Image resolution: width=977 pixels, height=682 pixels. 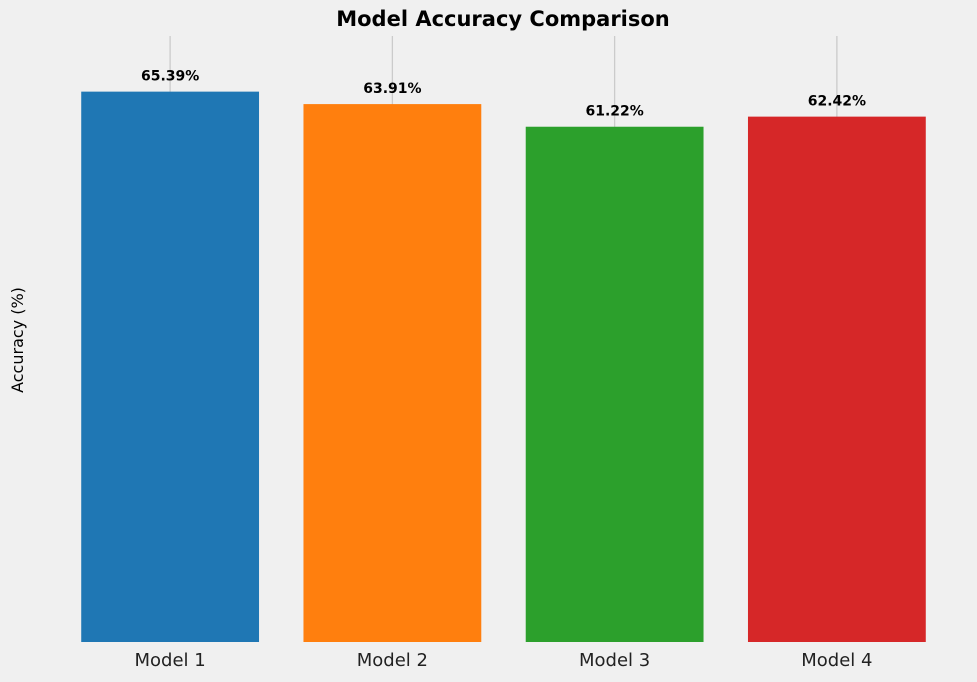 I want to click on data-label: 63.91%, so click(x=392, y=89).